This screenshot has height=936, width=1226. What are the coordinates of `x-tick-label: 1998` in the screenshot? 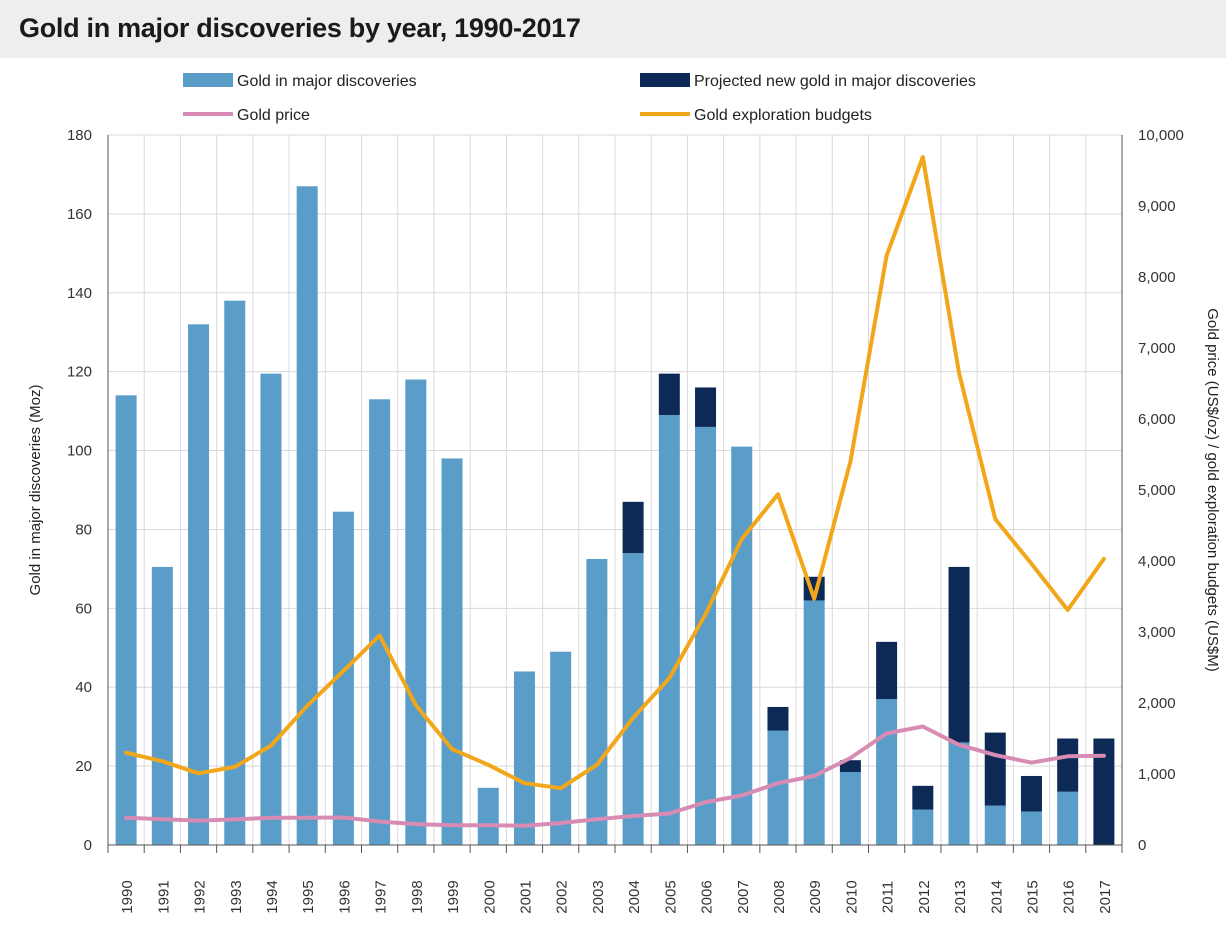 It's located at (417, 896).